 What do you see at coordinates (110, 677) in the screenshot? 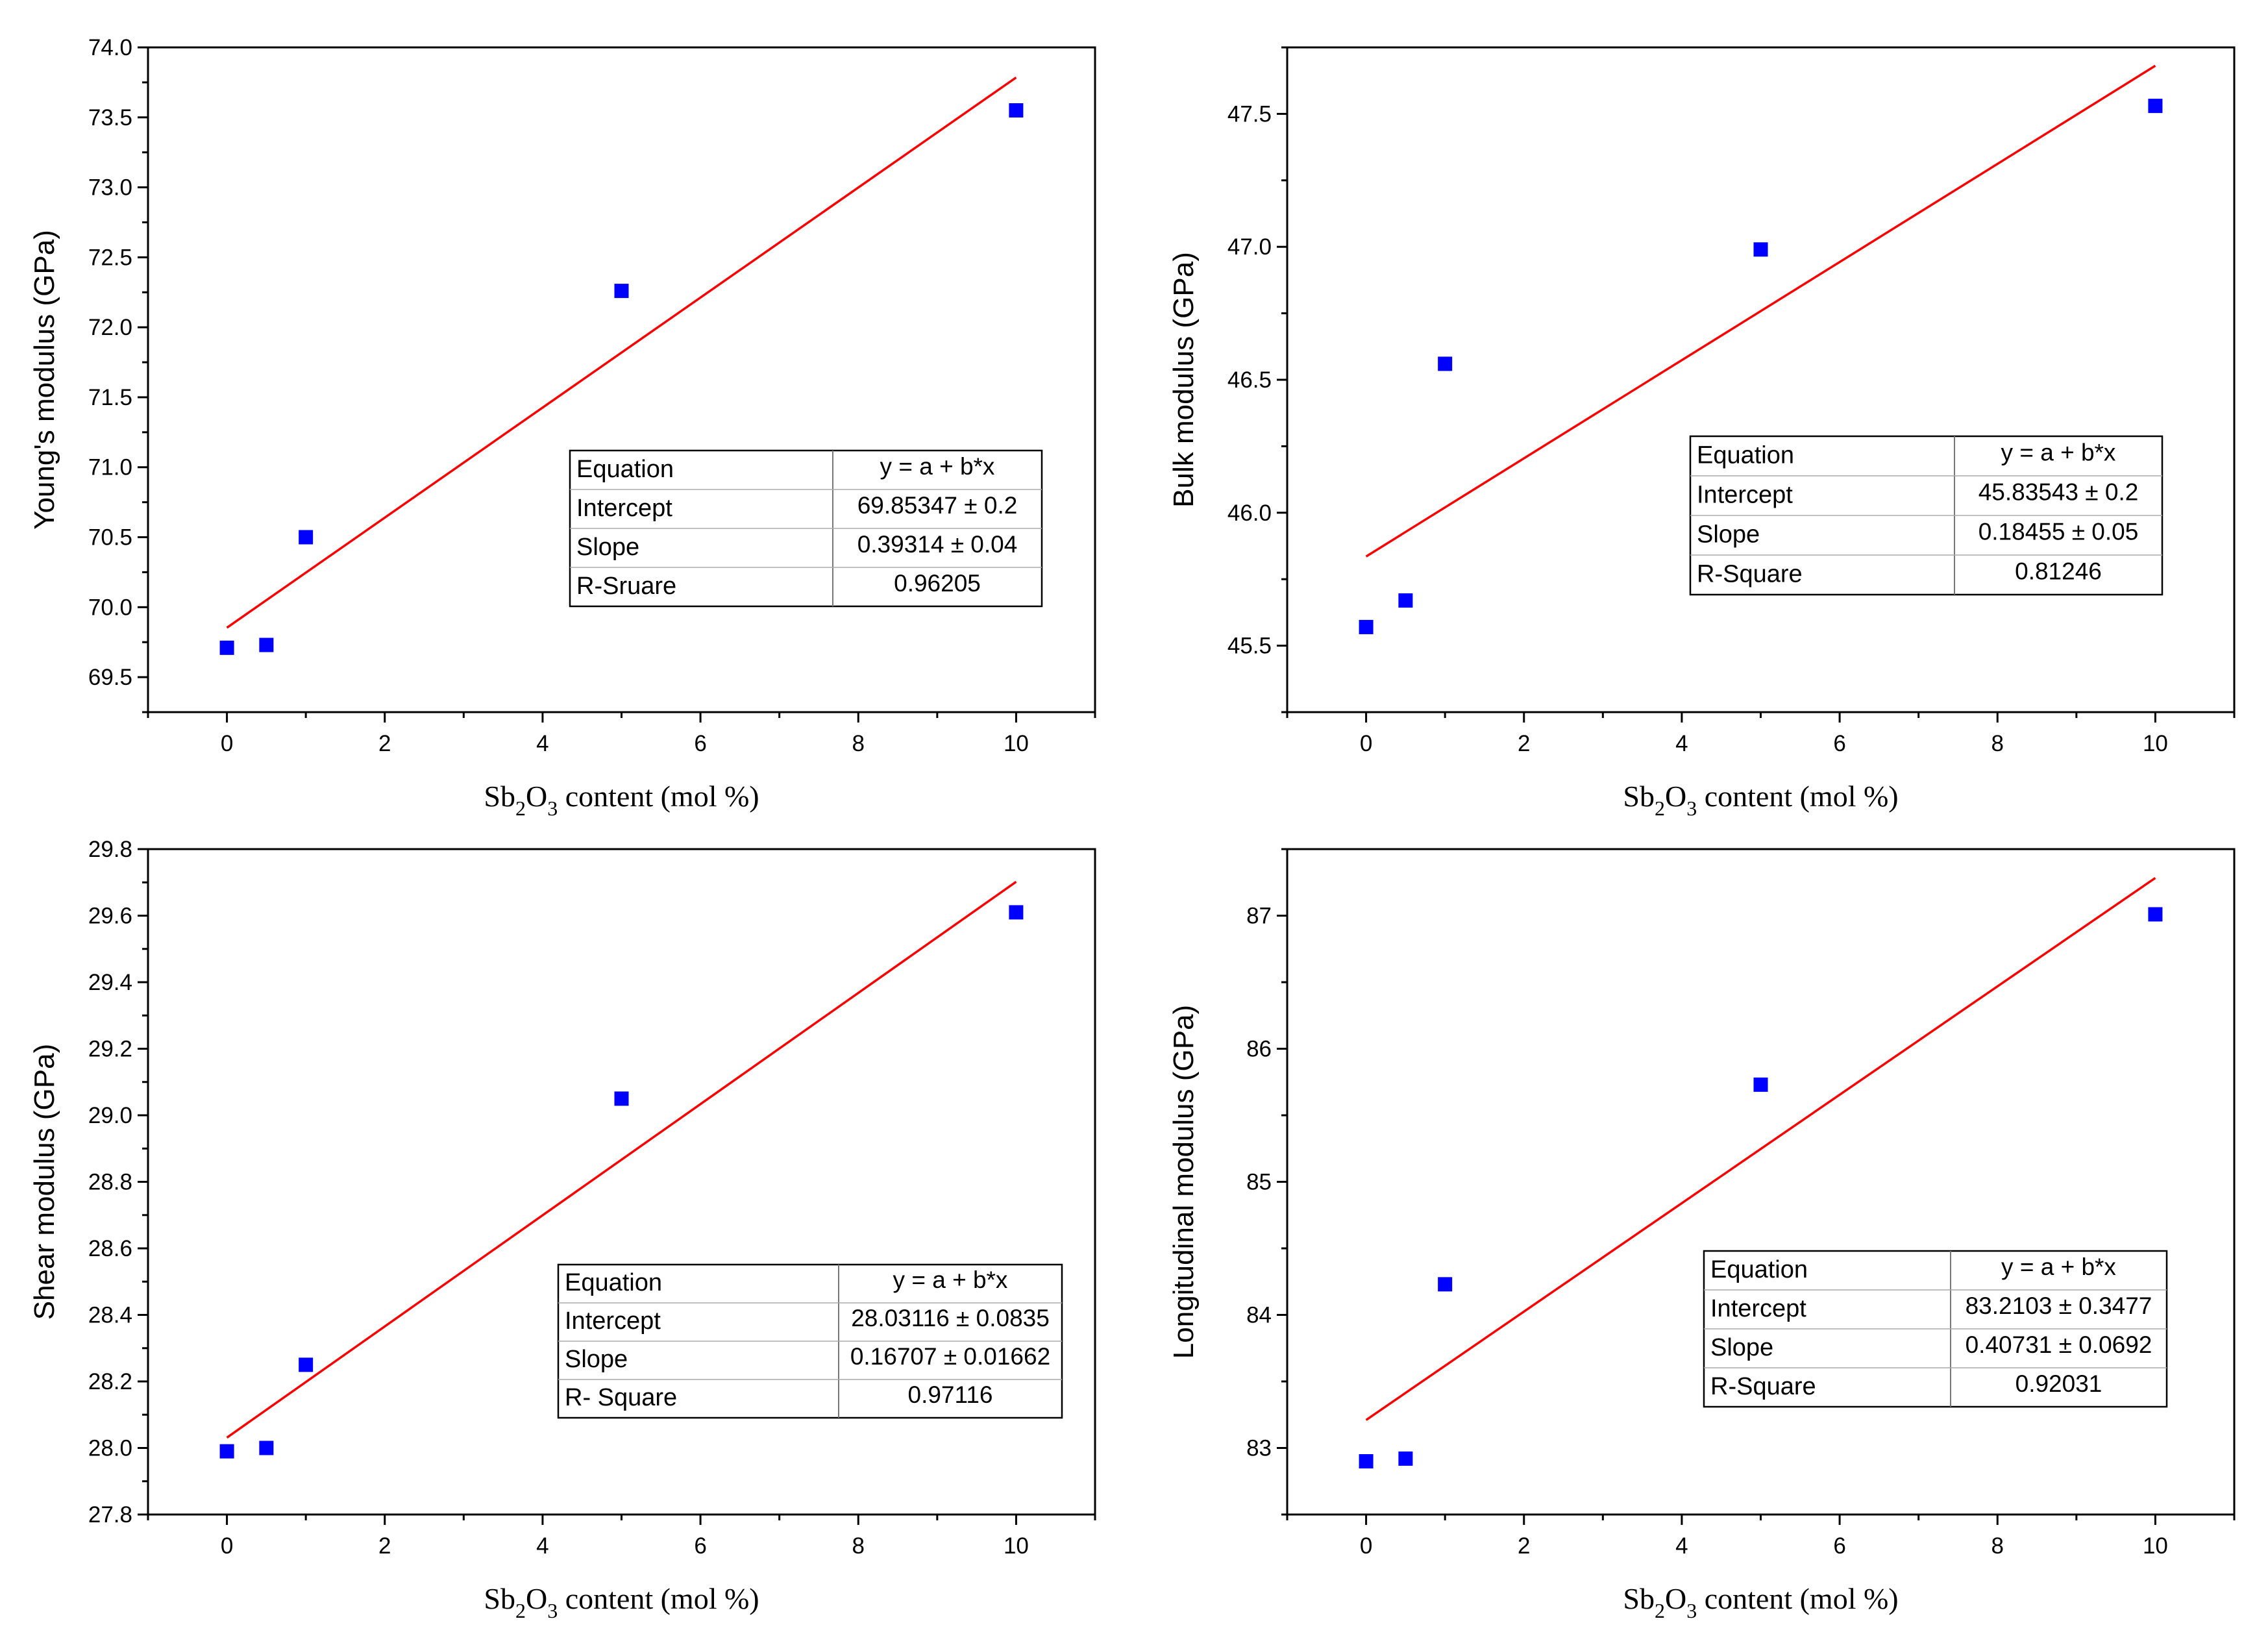
I see `y-tick-label: 69.5` at bounding box center [110, 677].